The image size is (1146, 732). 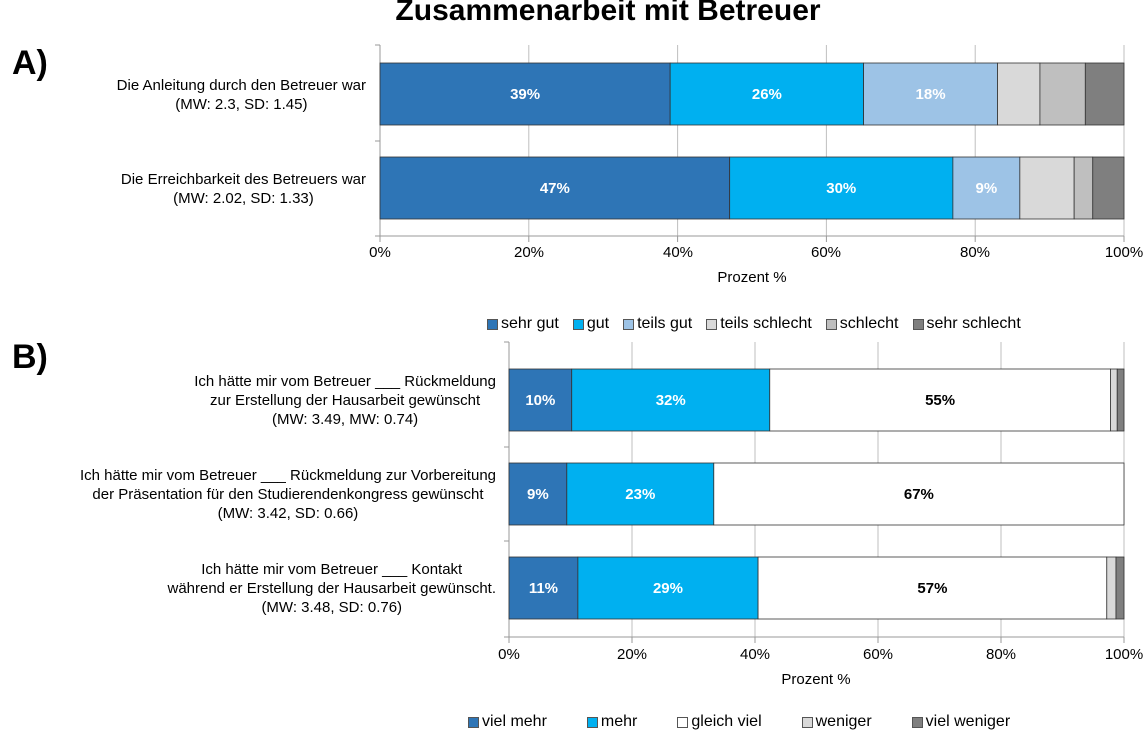 I want to click on data-label: 11%, so click(x=543, y=588).